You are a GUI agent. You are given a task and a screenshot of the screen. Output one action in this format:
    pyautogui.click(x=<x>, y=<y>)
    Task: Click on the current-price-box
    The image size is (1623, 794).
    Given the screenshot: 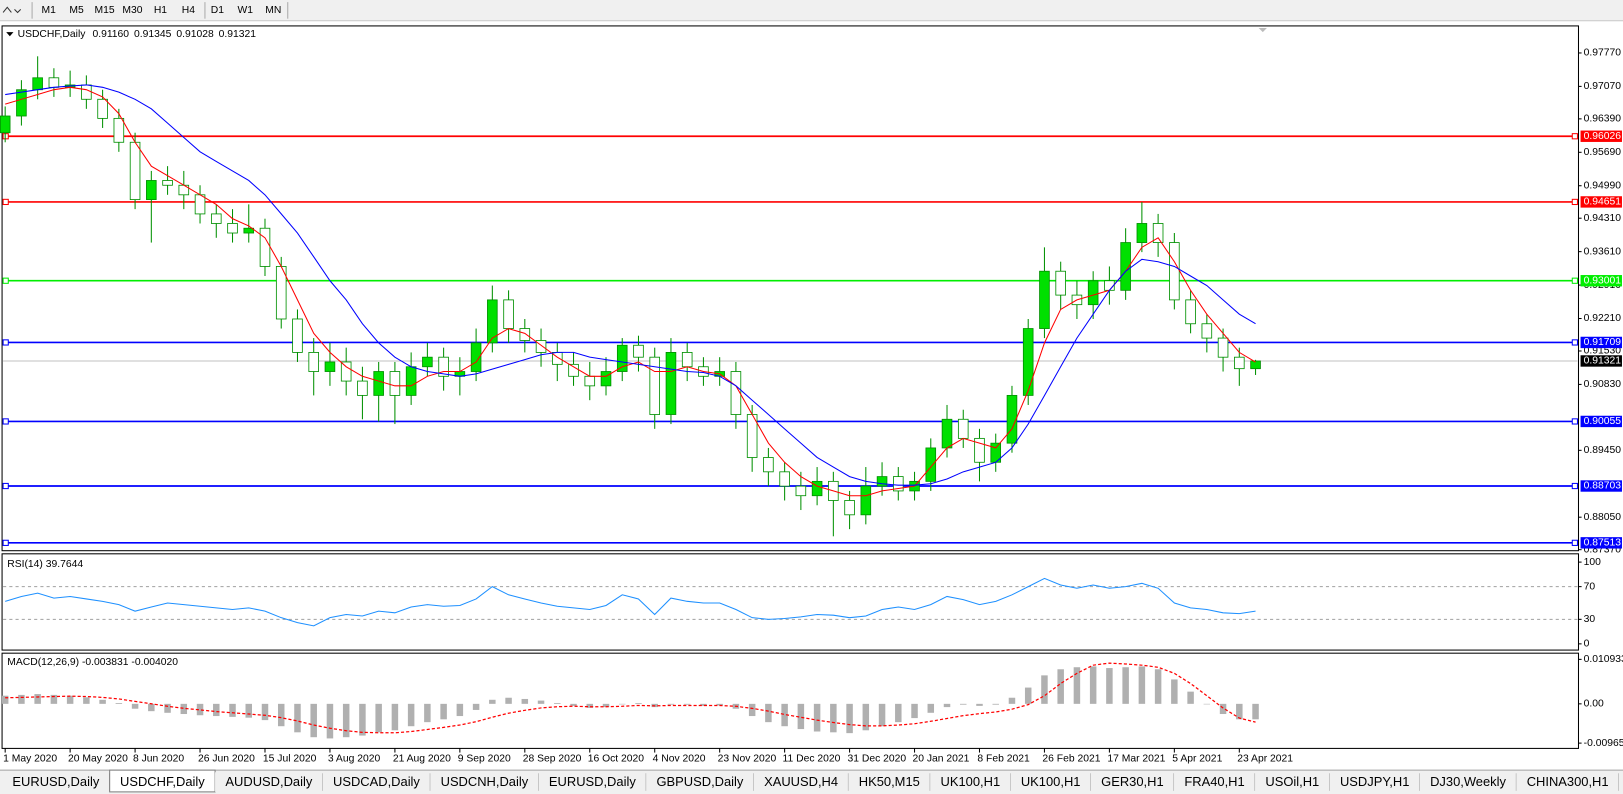 What is the action you would take?
    pyautogui.click(x=1601, y=361)
    